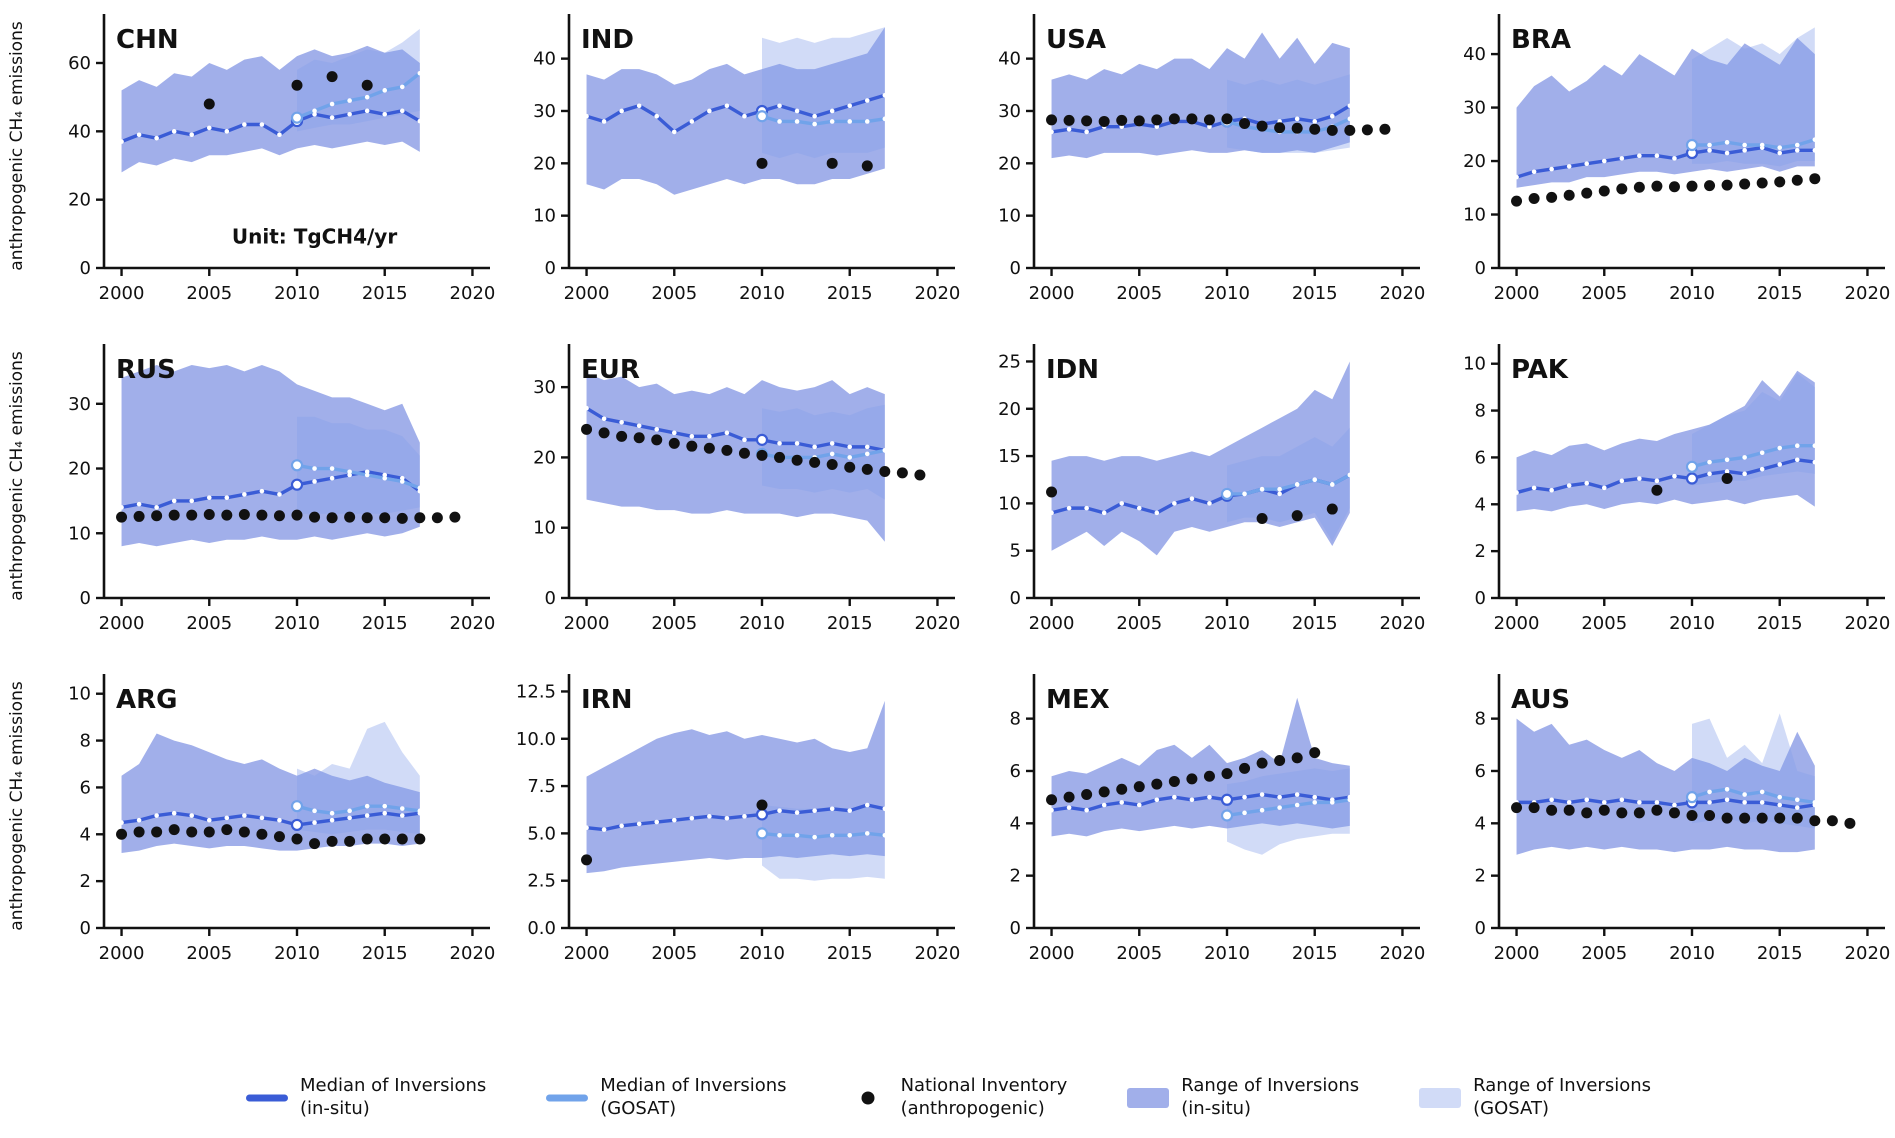  Describe the element at coordinates (1217, 819) in the screenshot. I see `chart-svg: 0 2 4 6 8 2000 2005 2010 2015 2020 MEX` at that location.